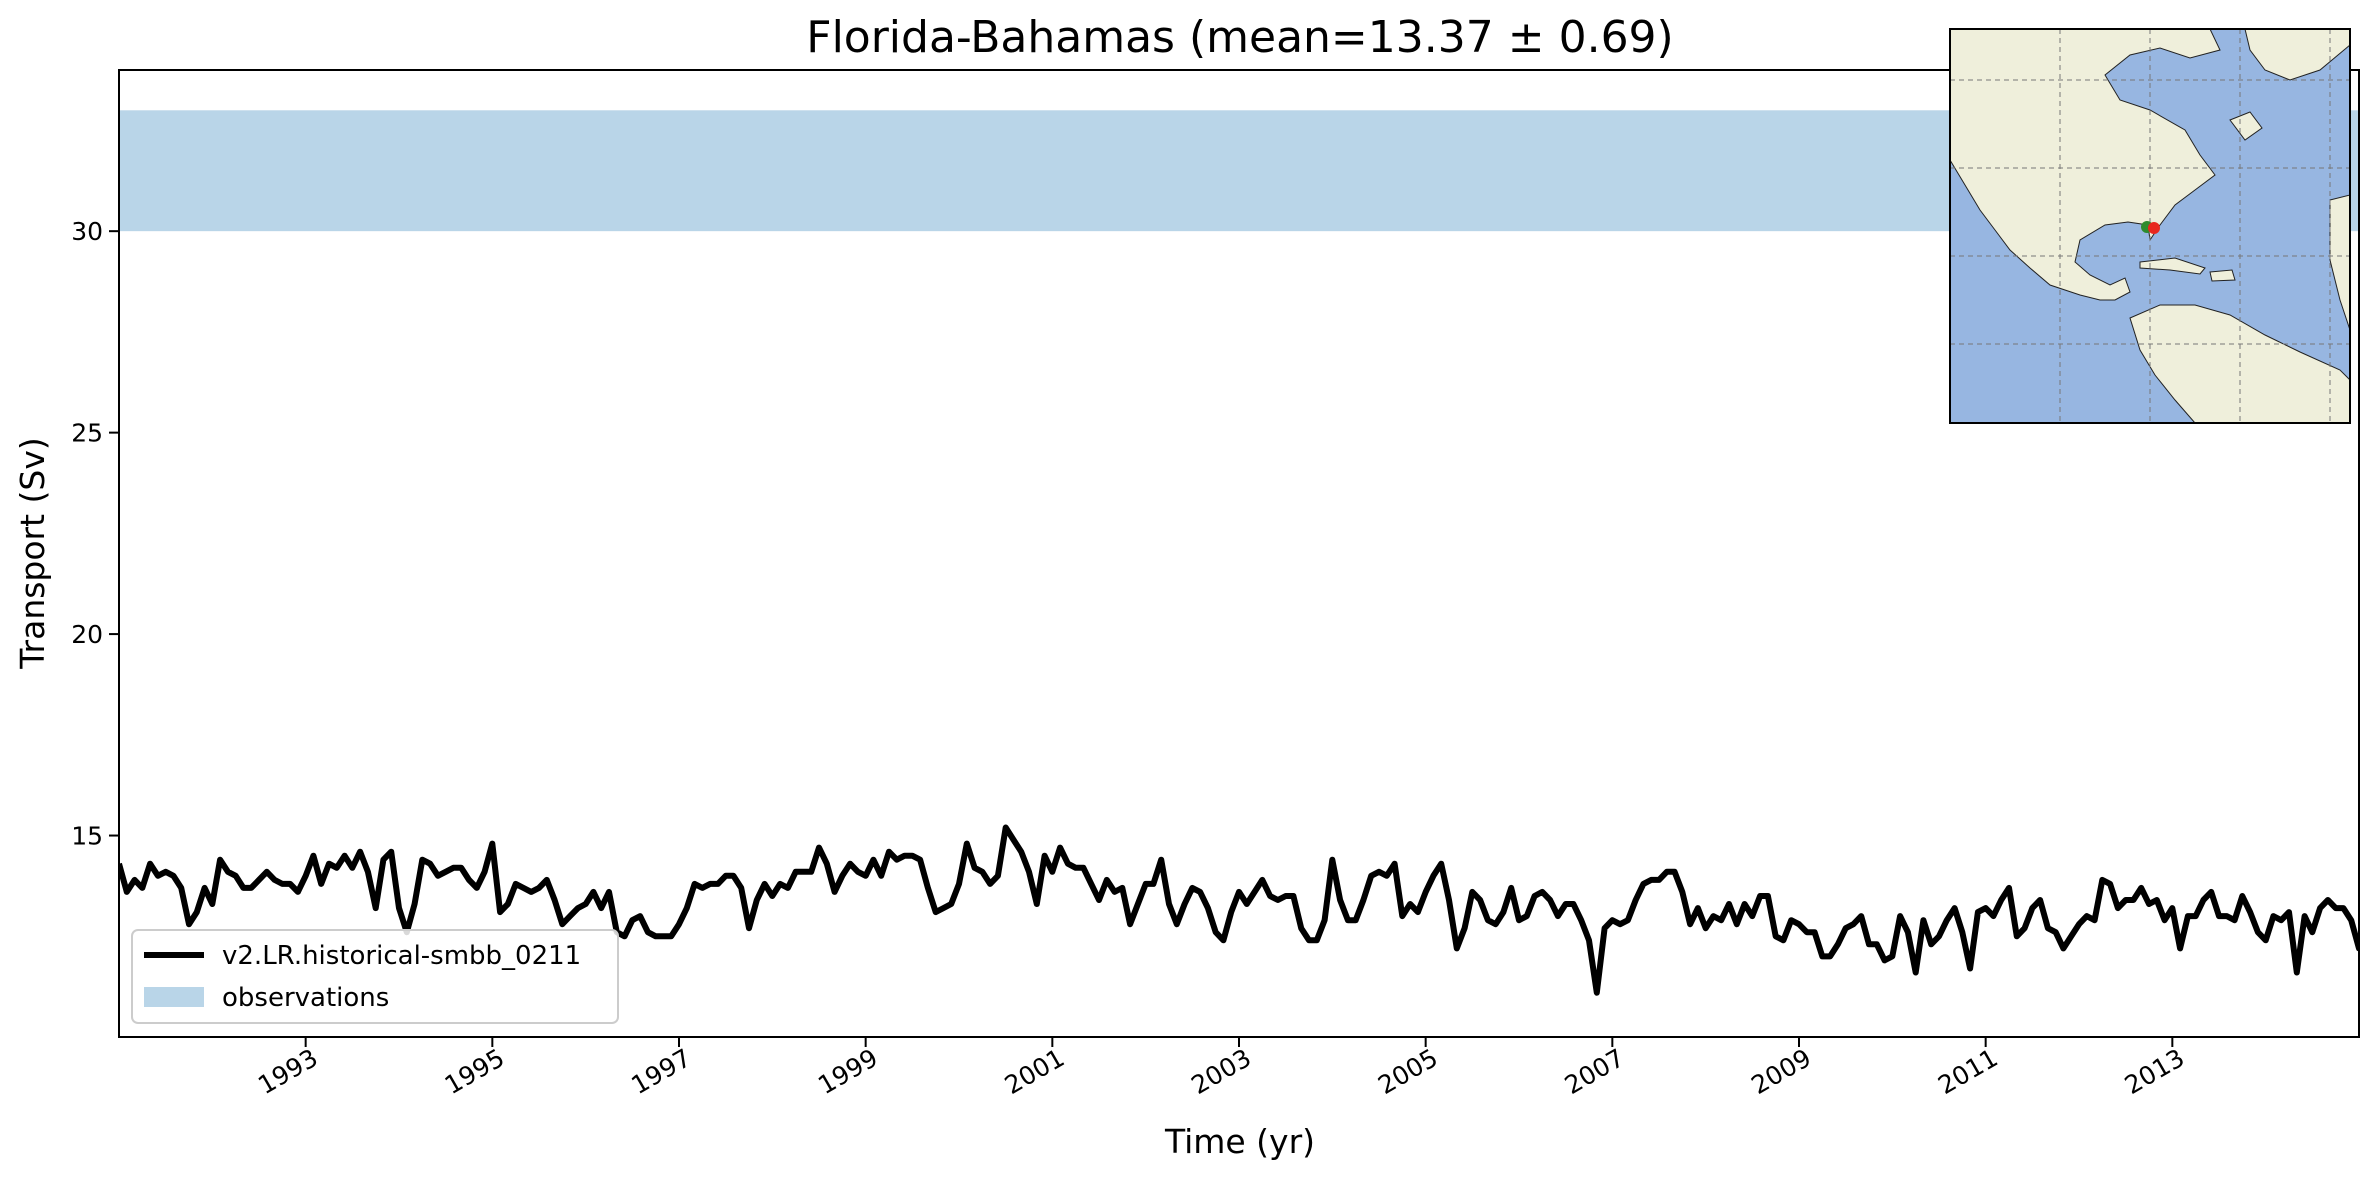  I want to click on legend-label-observations: observations, so click(305, 998).